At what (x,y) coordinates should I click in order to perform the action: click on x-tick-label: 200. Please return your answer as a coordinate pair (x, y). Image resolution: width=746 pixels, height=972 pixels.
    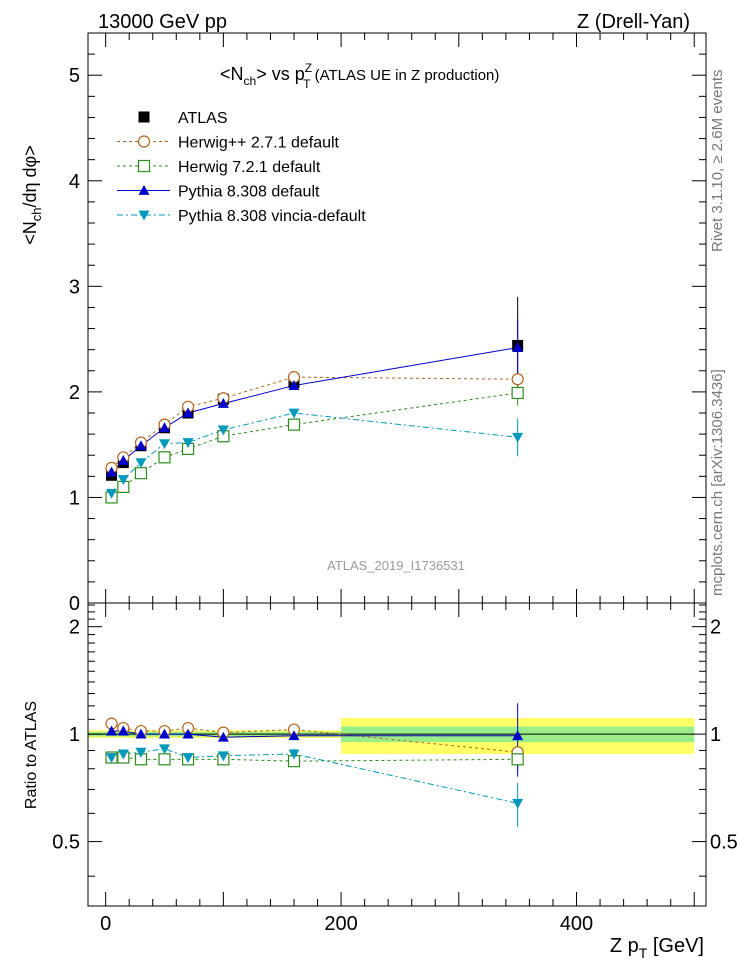
    Looking at the image, I should click on (340, 924).